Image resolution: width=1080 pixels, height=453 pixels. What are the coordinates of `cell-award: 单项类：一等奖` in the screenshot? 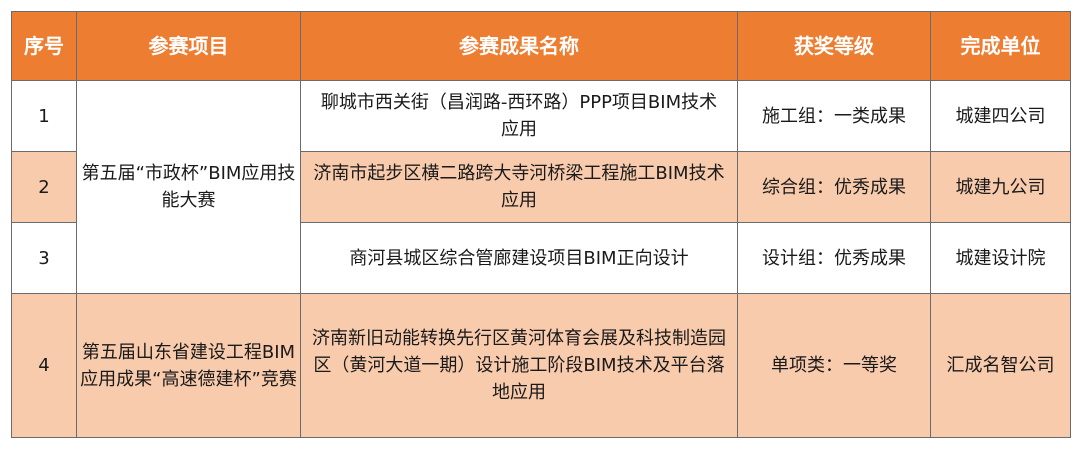 It's located at (834, 365).